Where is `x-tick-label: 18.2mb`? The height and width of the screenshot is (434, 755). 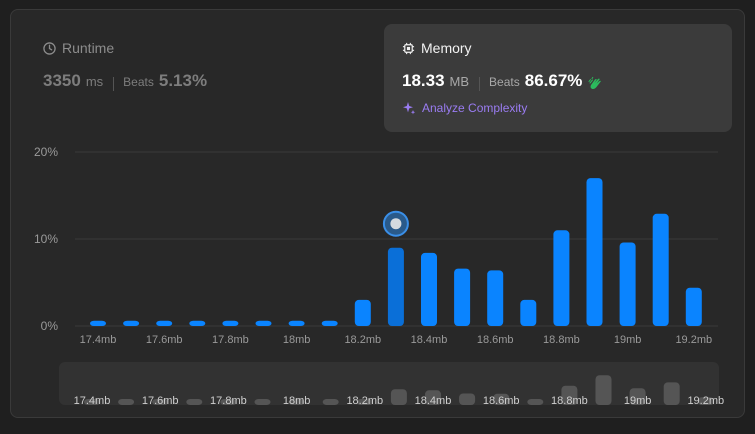
x-tick-label: 18.2mb is located at coordinates (362, 340).